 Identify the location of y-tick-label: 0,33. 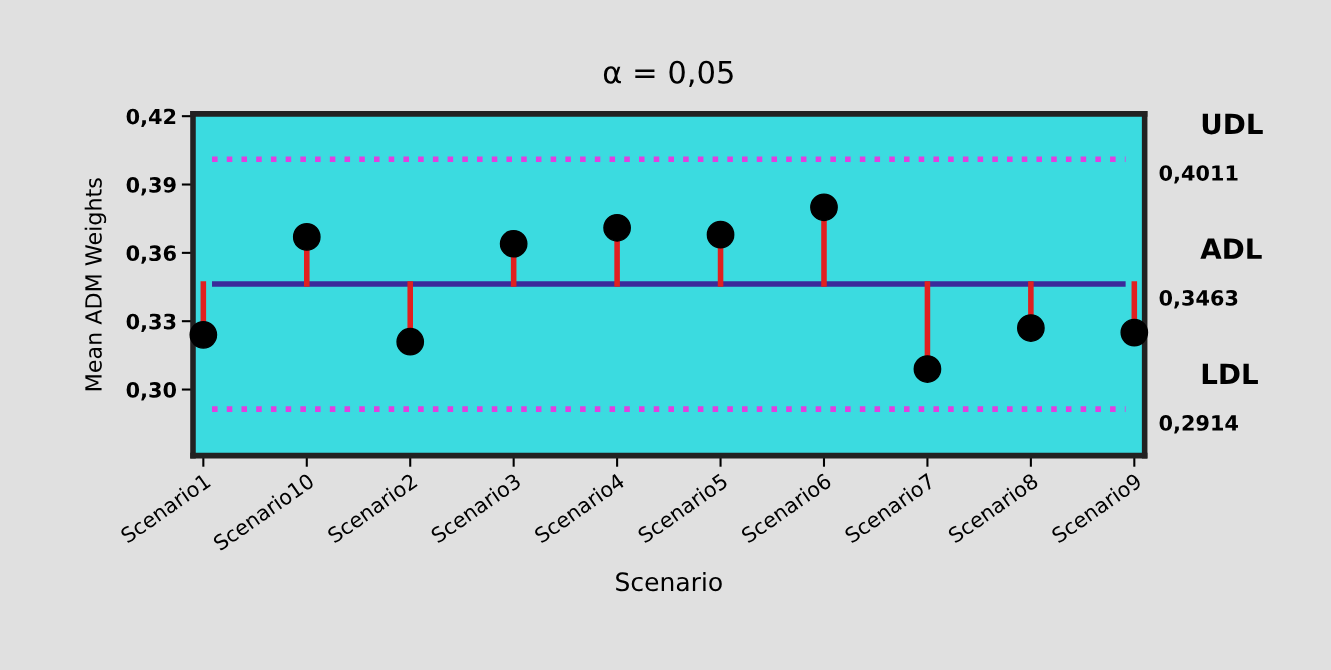
(151, 323).